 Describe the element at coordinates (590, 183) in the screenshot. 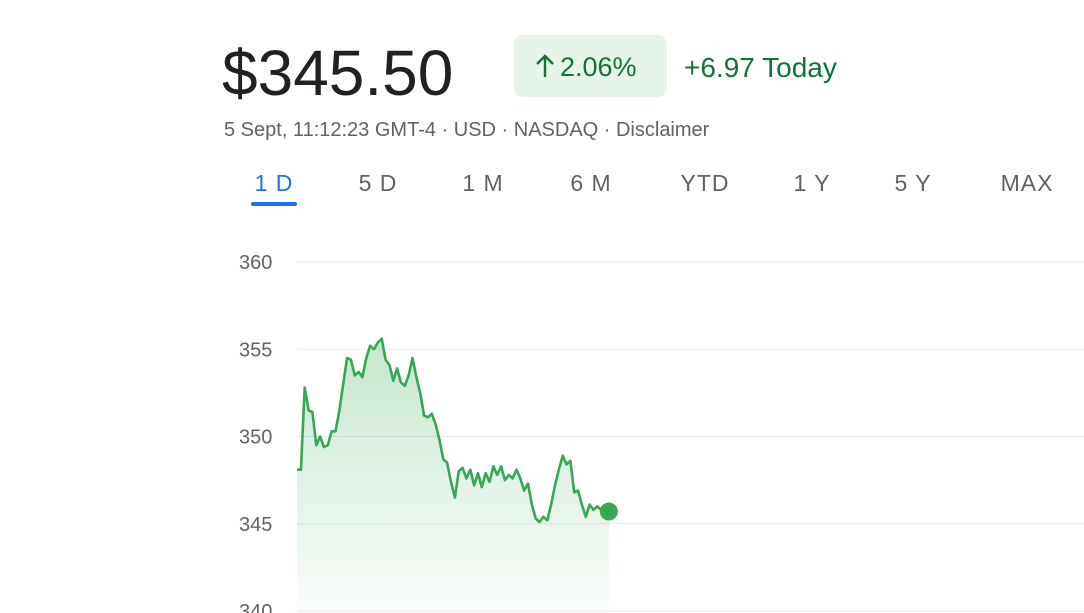

I see `range-tab: 6 M` at that location.